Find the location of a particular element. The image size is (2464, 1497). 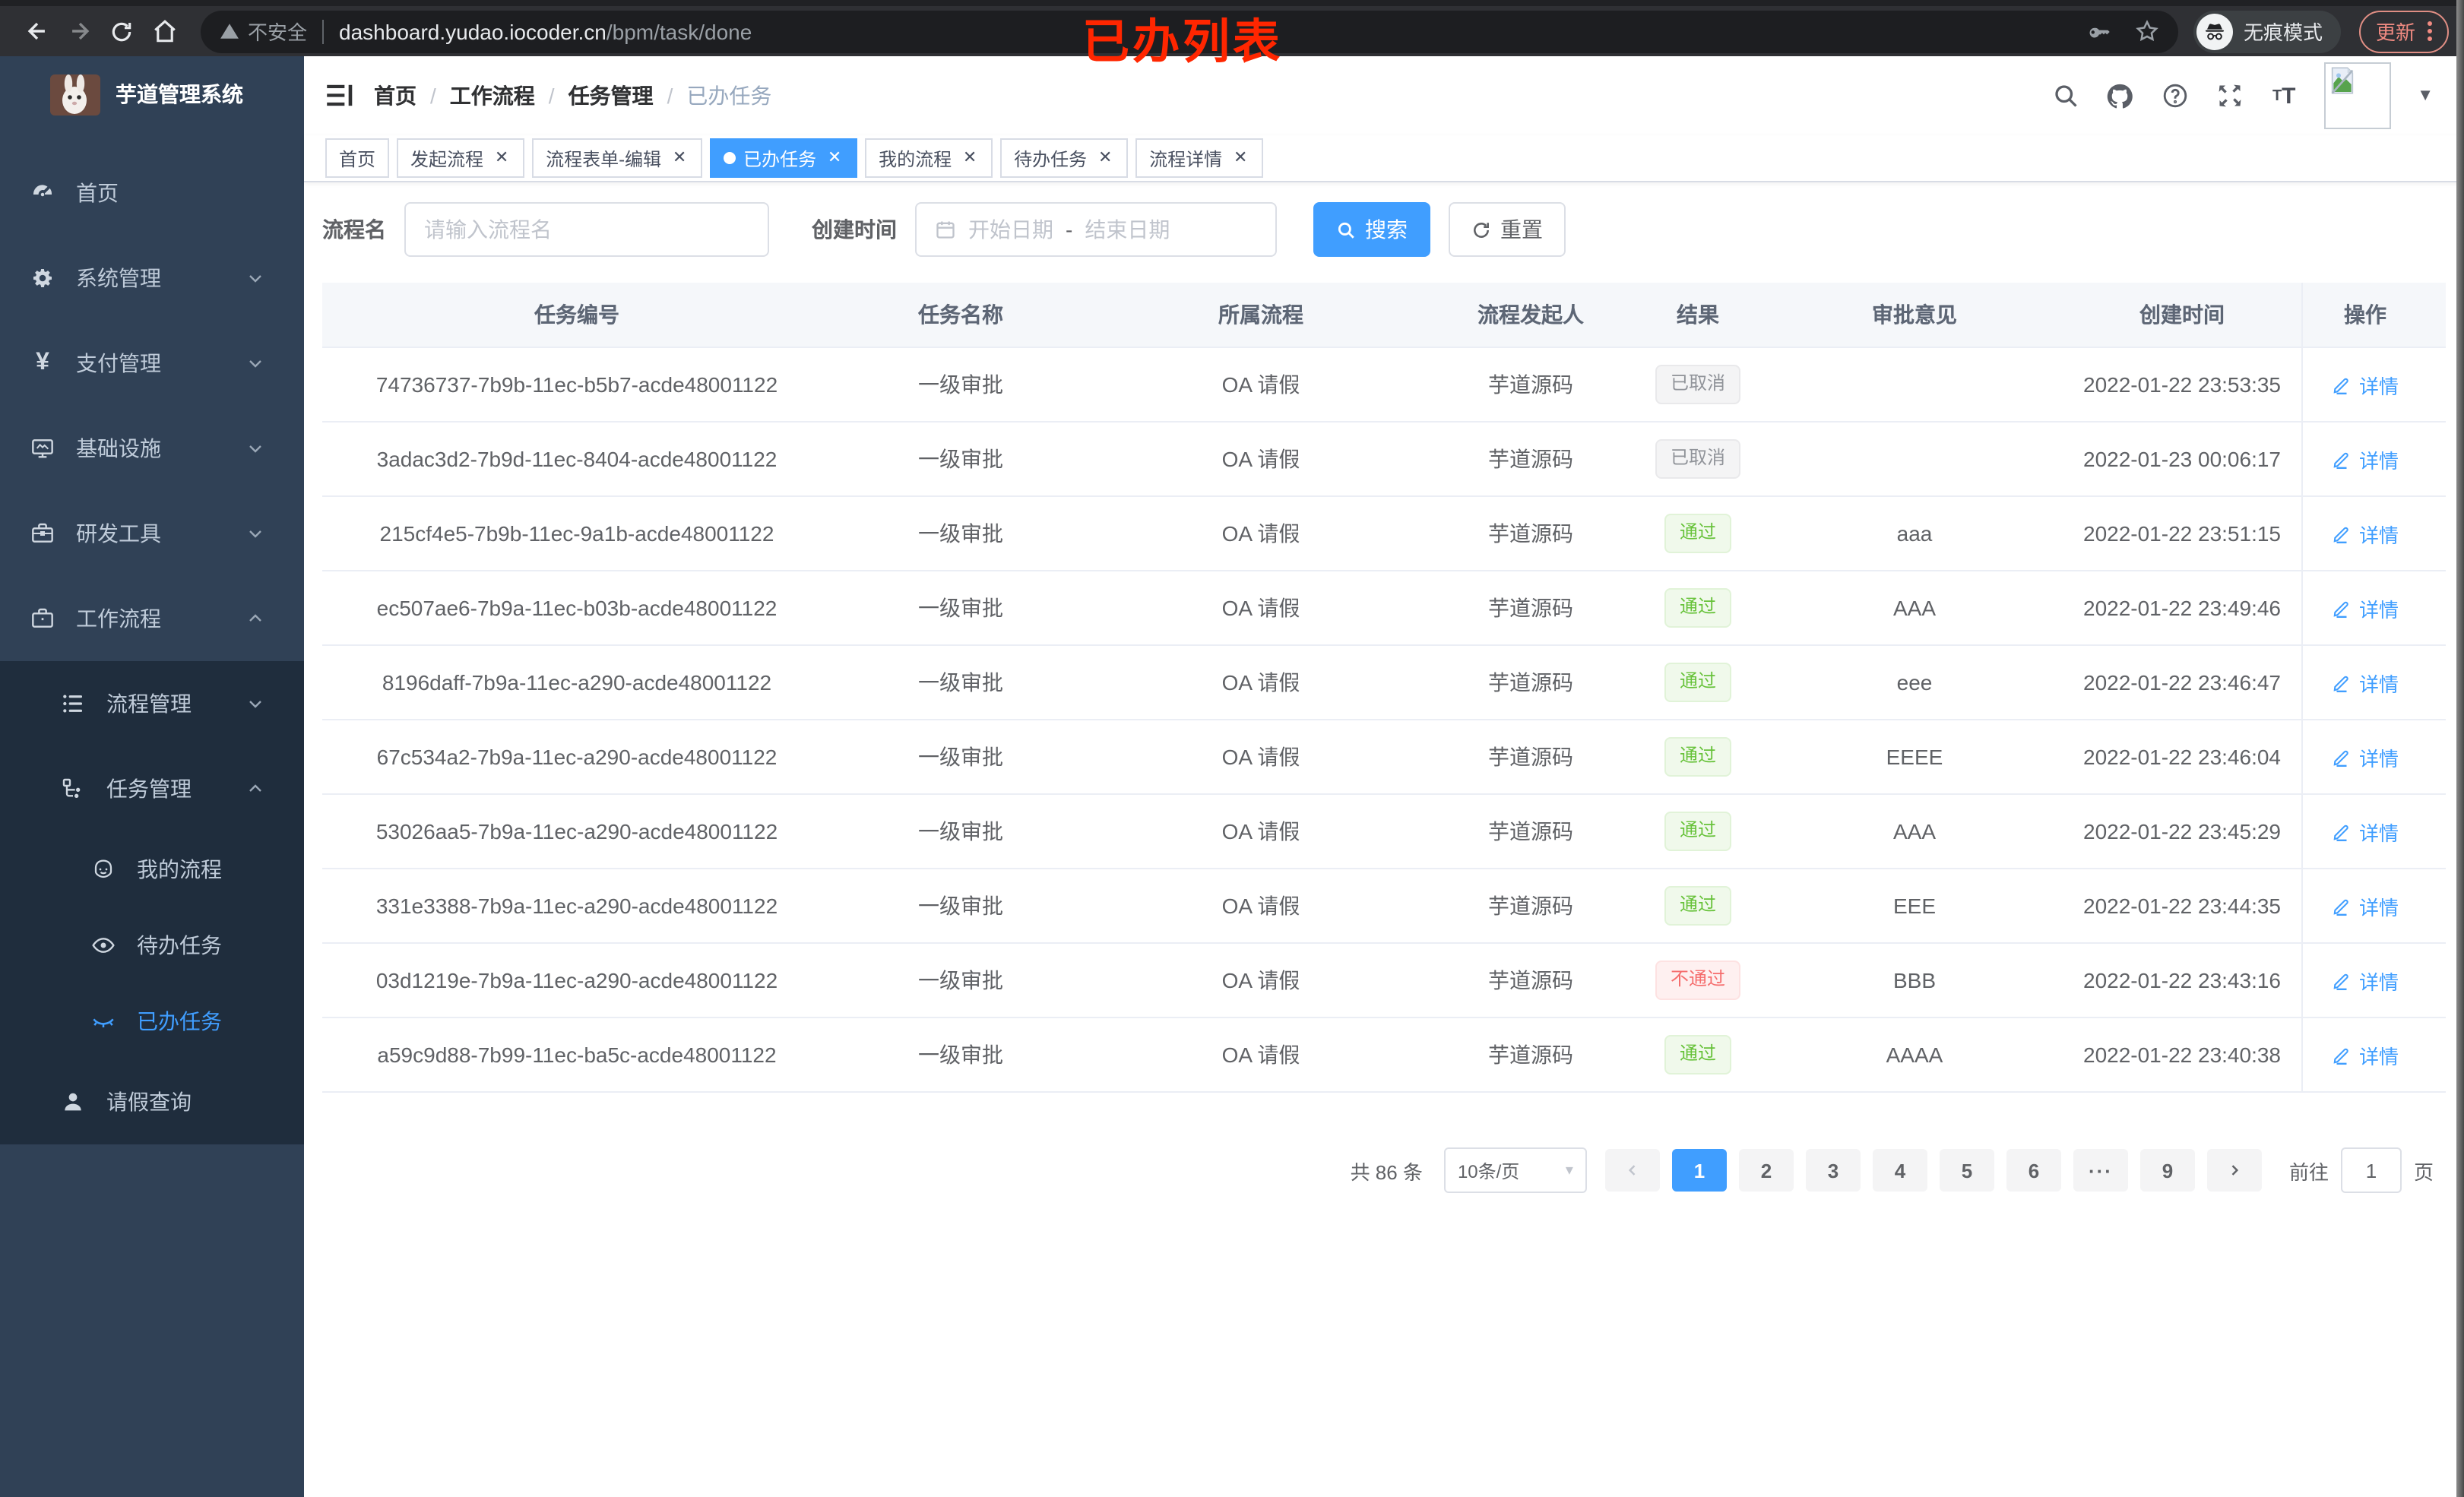

page-button-9: 9 is located at coordinates (2167, 1170).